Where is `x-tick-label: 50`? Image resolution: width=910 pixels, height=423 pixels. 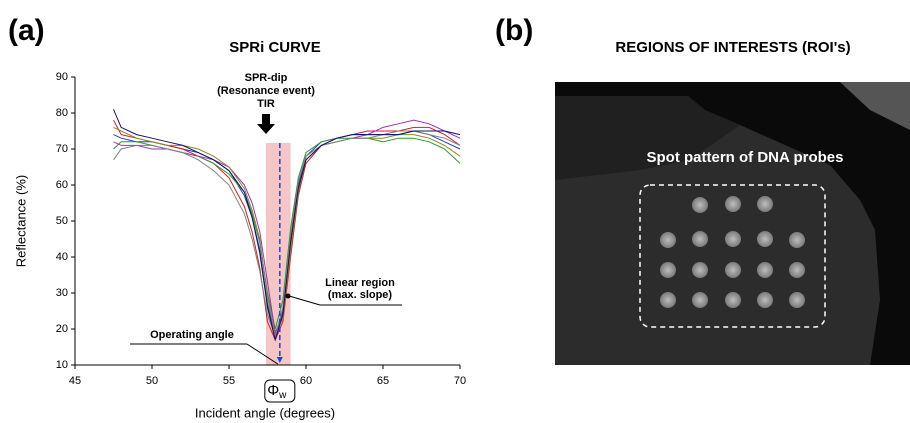
x-tick-label: 50 is located at coordinates (152, 381).